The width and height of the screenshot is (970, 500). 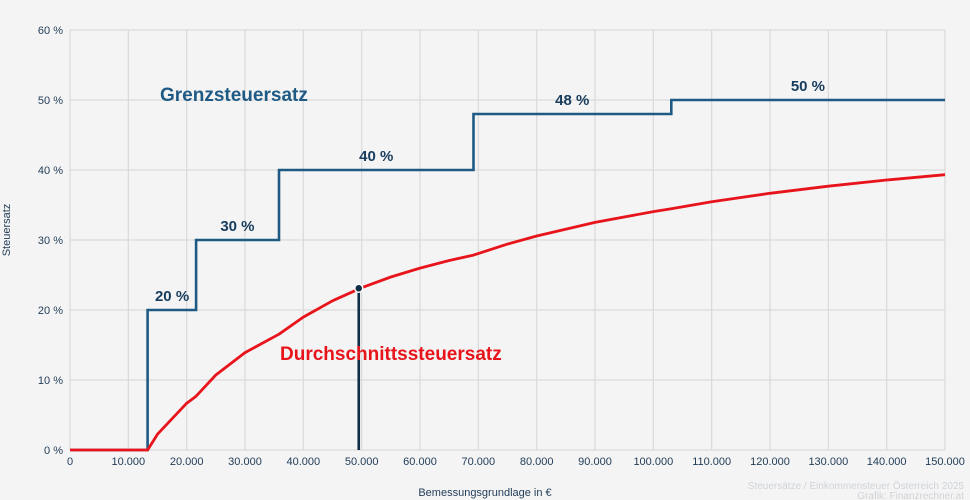 What do you see at coordinates (945, 462) in the screenshot?
I see `x-tick-label: 150.000` at bounding box center [945, 462].